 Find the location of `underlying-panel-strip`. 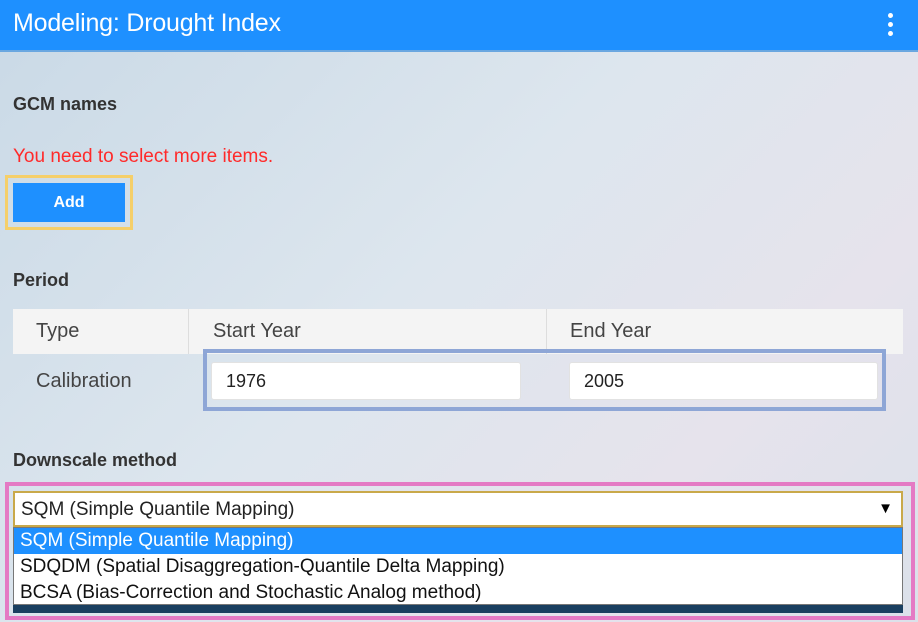

underlying-panel-strip is located at coordinates (458, 609).